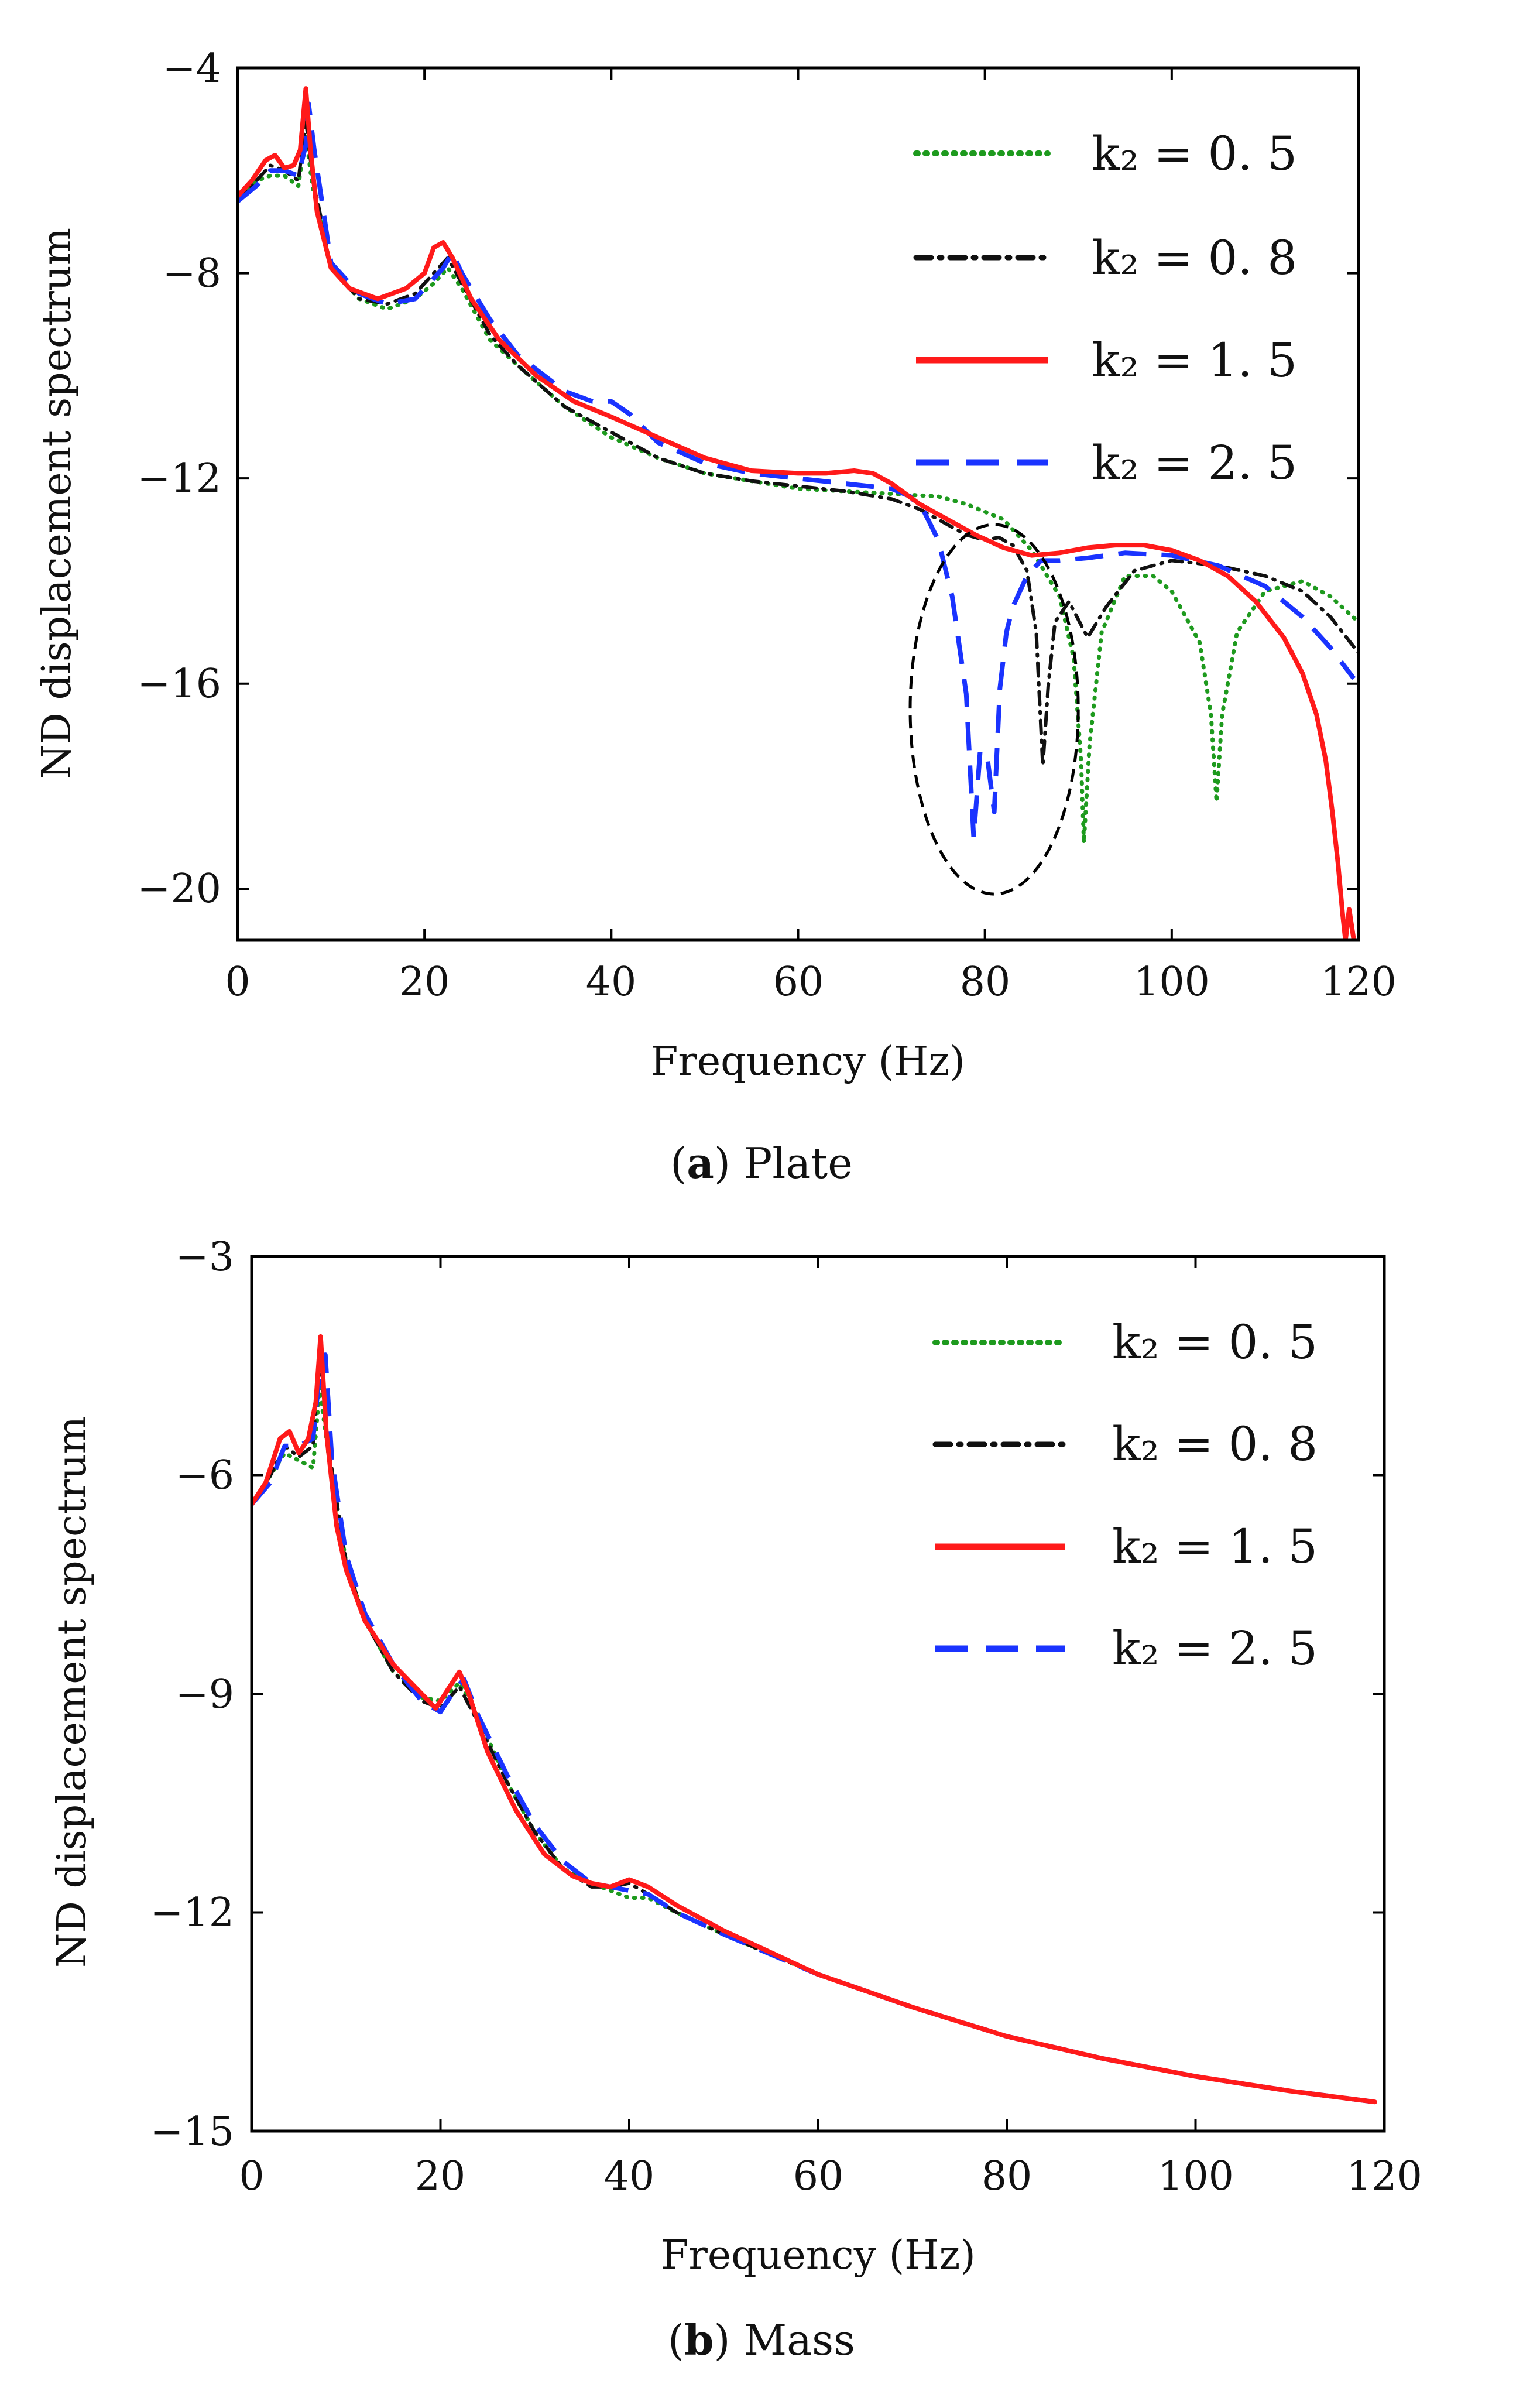  Describe the element at coordinates (1172, 982) in the screenshot. I see `plate-x-tick-label: 100` at that location.